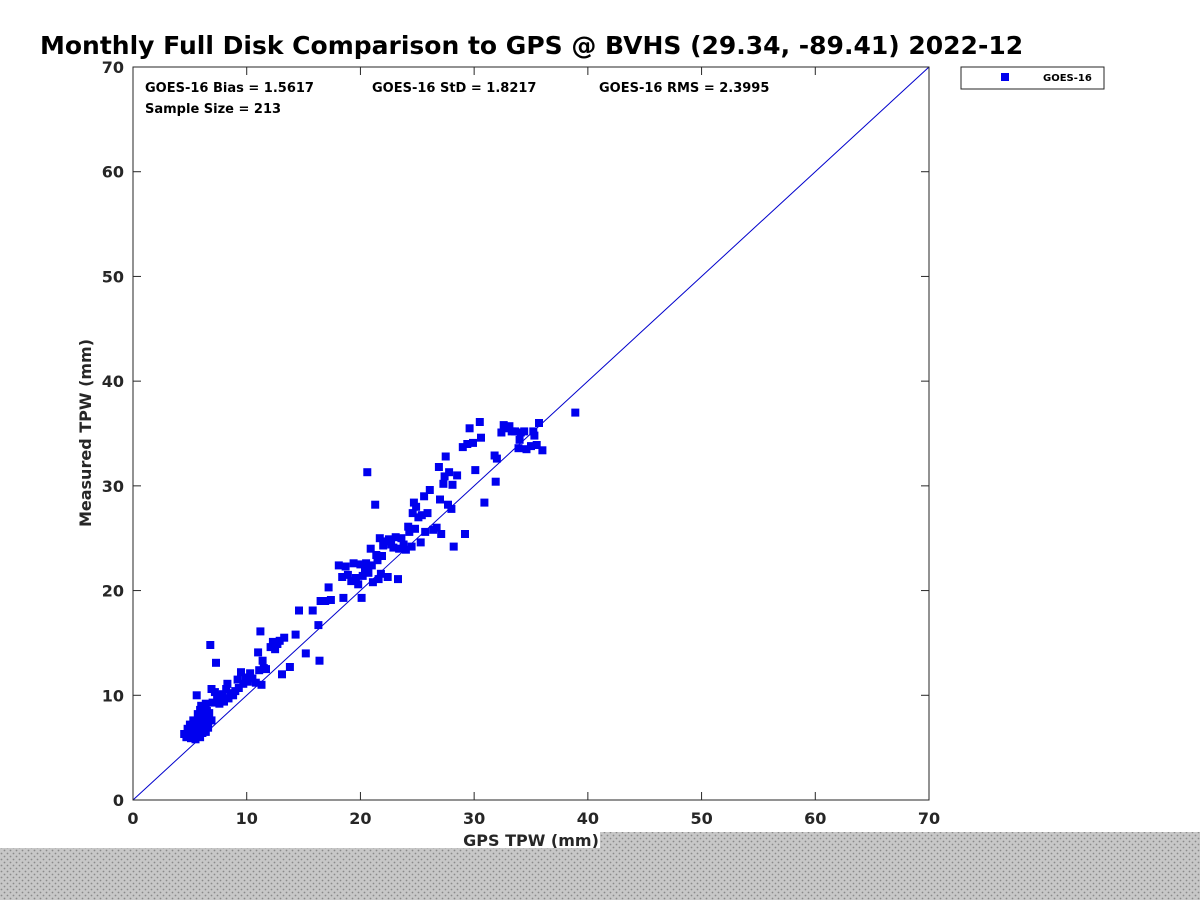 The width and height of the screenshot is (1200, 900). Describe the element at coordinates (454, 88) in the screenshot. I see `std-stat: GOES-16 StD = 1.8217` at that location.